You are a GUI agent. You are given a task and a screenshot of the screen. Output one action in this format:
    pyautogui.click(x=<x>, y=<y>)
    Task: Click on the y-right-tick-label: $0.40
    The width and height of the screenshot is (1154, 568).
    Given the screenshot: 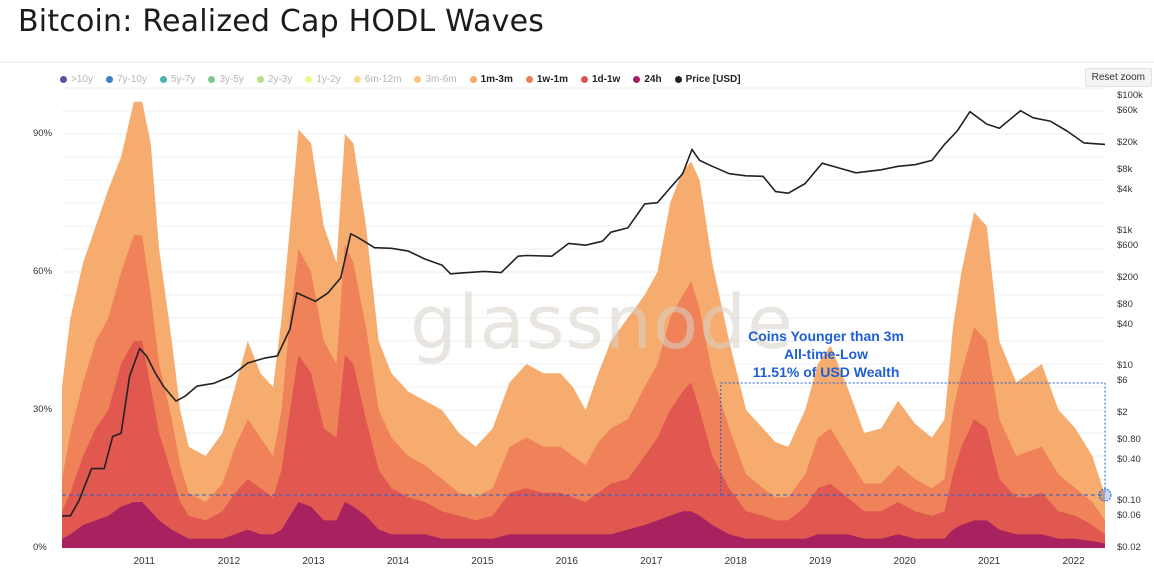 What is the action you would take?
    pyautogui.click(x=1129, y=460)
    